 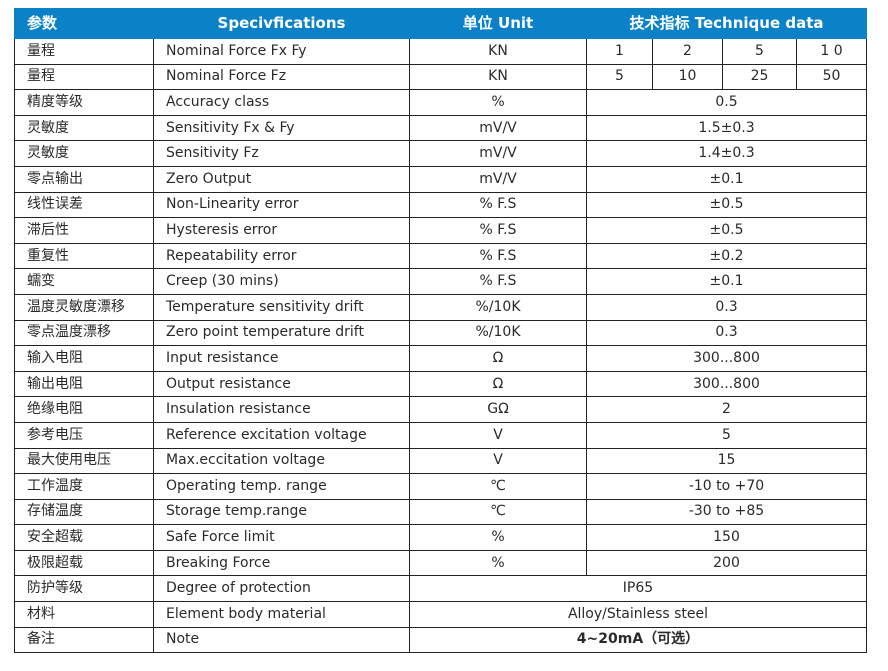 I want to click on param-cn: 存储温度, so click(x=84, y=512).